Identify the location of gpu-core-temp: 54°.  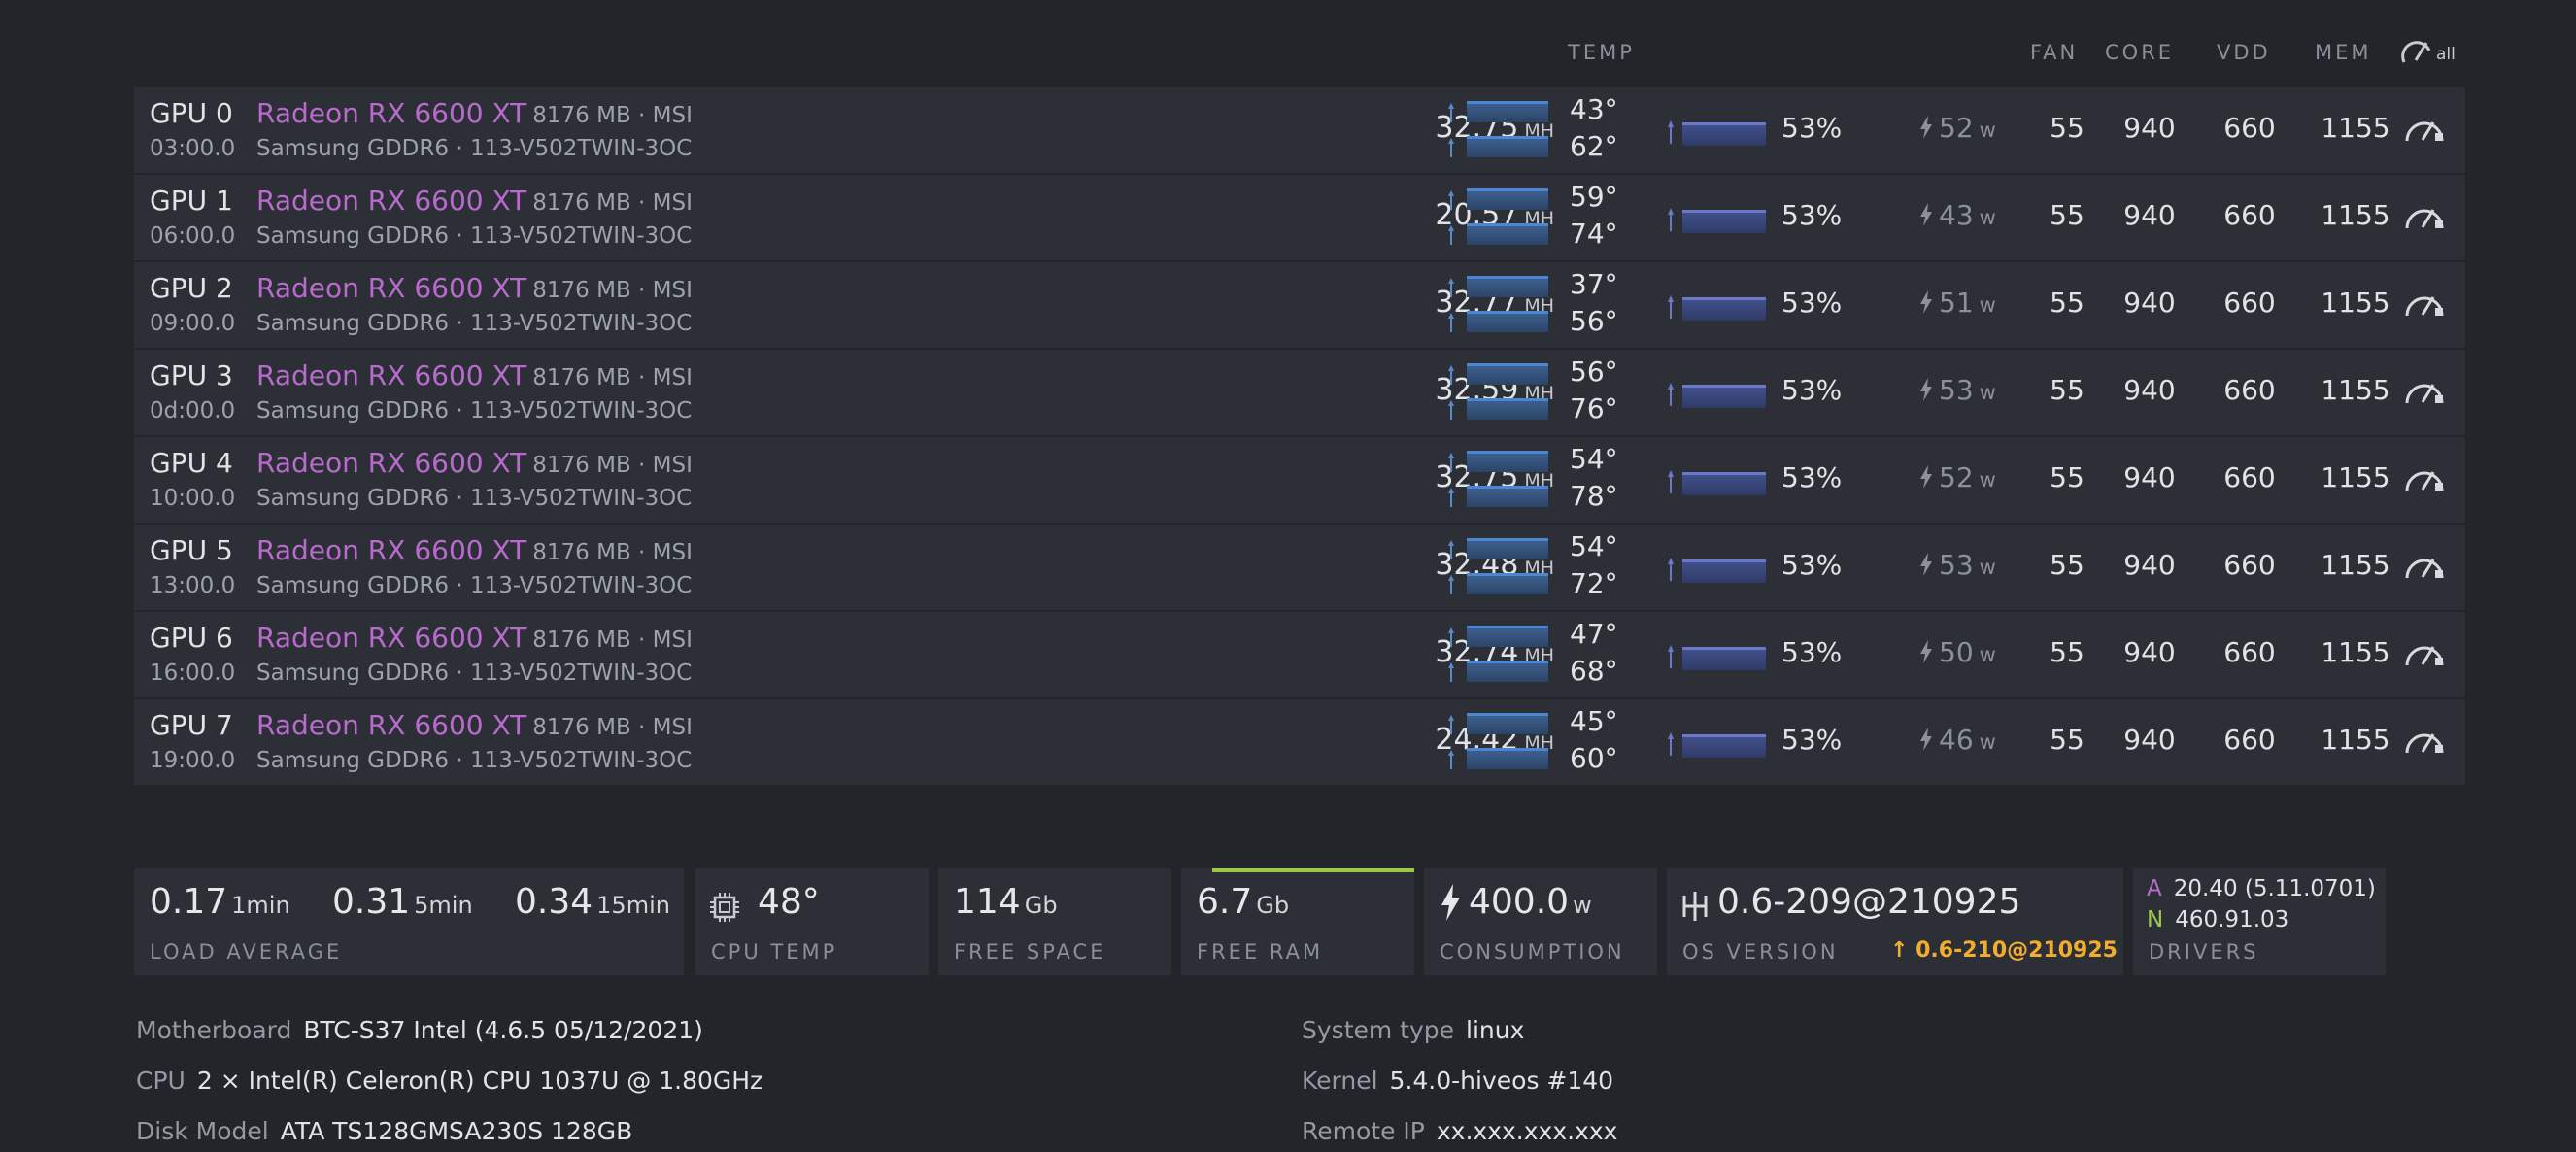
(1594, 459).